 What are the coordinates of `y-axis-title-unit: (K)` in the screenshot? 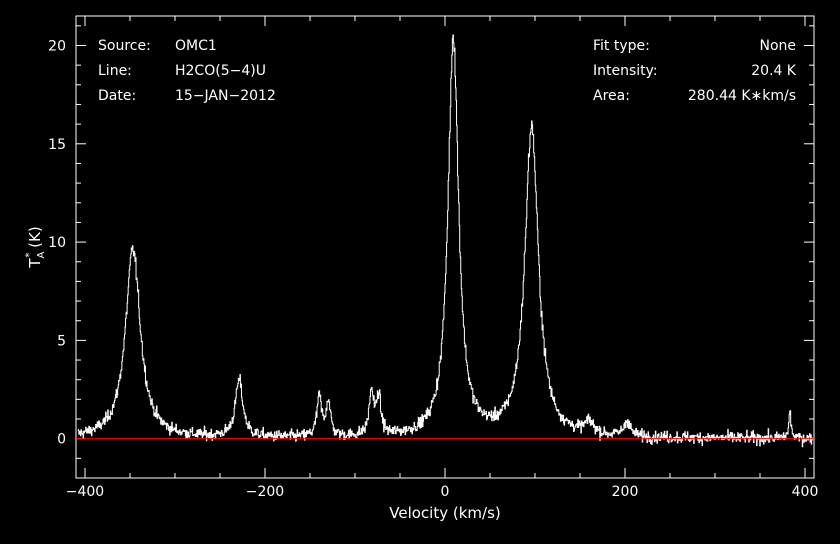 It's located at (35, 239).